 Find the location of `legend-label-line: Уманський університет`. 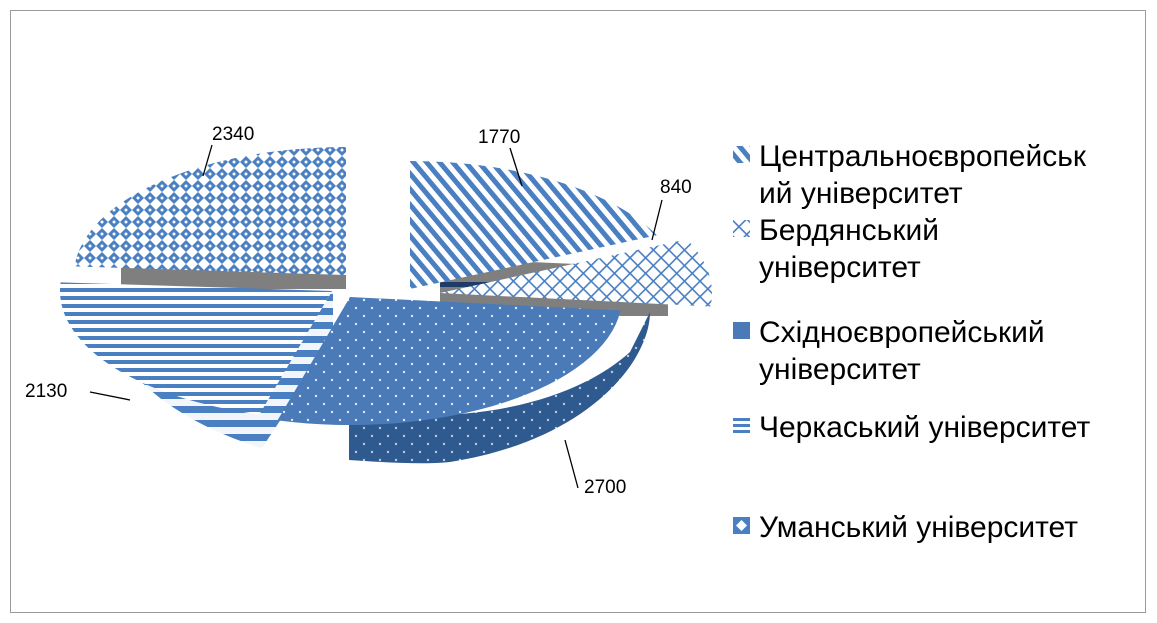

legend-label-line: Уманський університет is located at coordinates (918, 527).